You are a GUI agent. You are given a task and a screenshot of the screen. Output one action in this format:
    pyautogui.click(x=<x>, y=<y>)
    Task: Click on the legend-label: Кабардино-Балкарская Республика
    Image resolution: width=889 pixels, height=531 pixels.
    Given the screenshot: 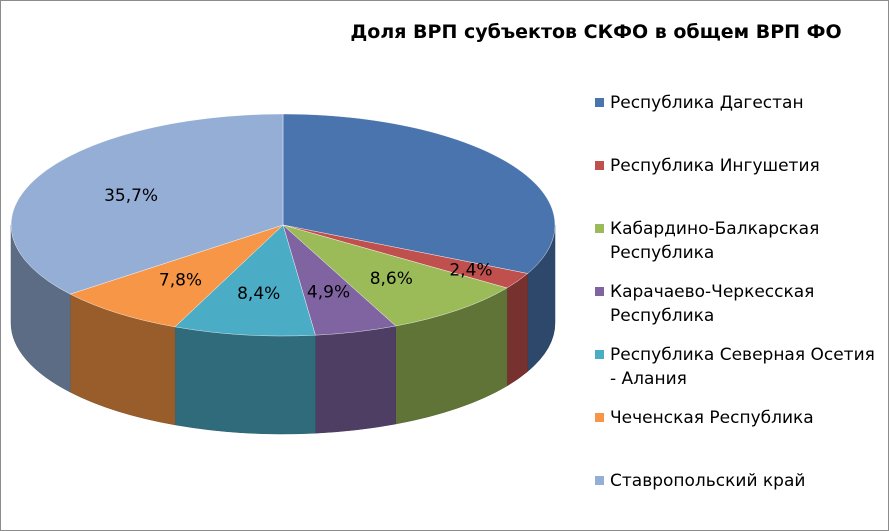 What is the action you would take?
    pyautogui.click(x=715, y=241)
    